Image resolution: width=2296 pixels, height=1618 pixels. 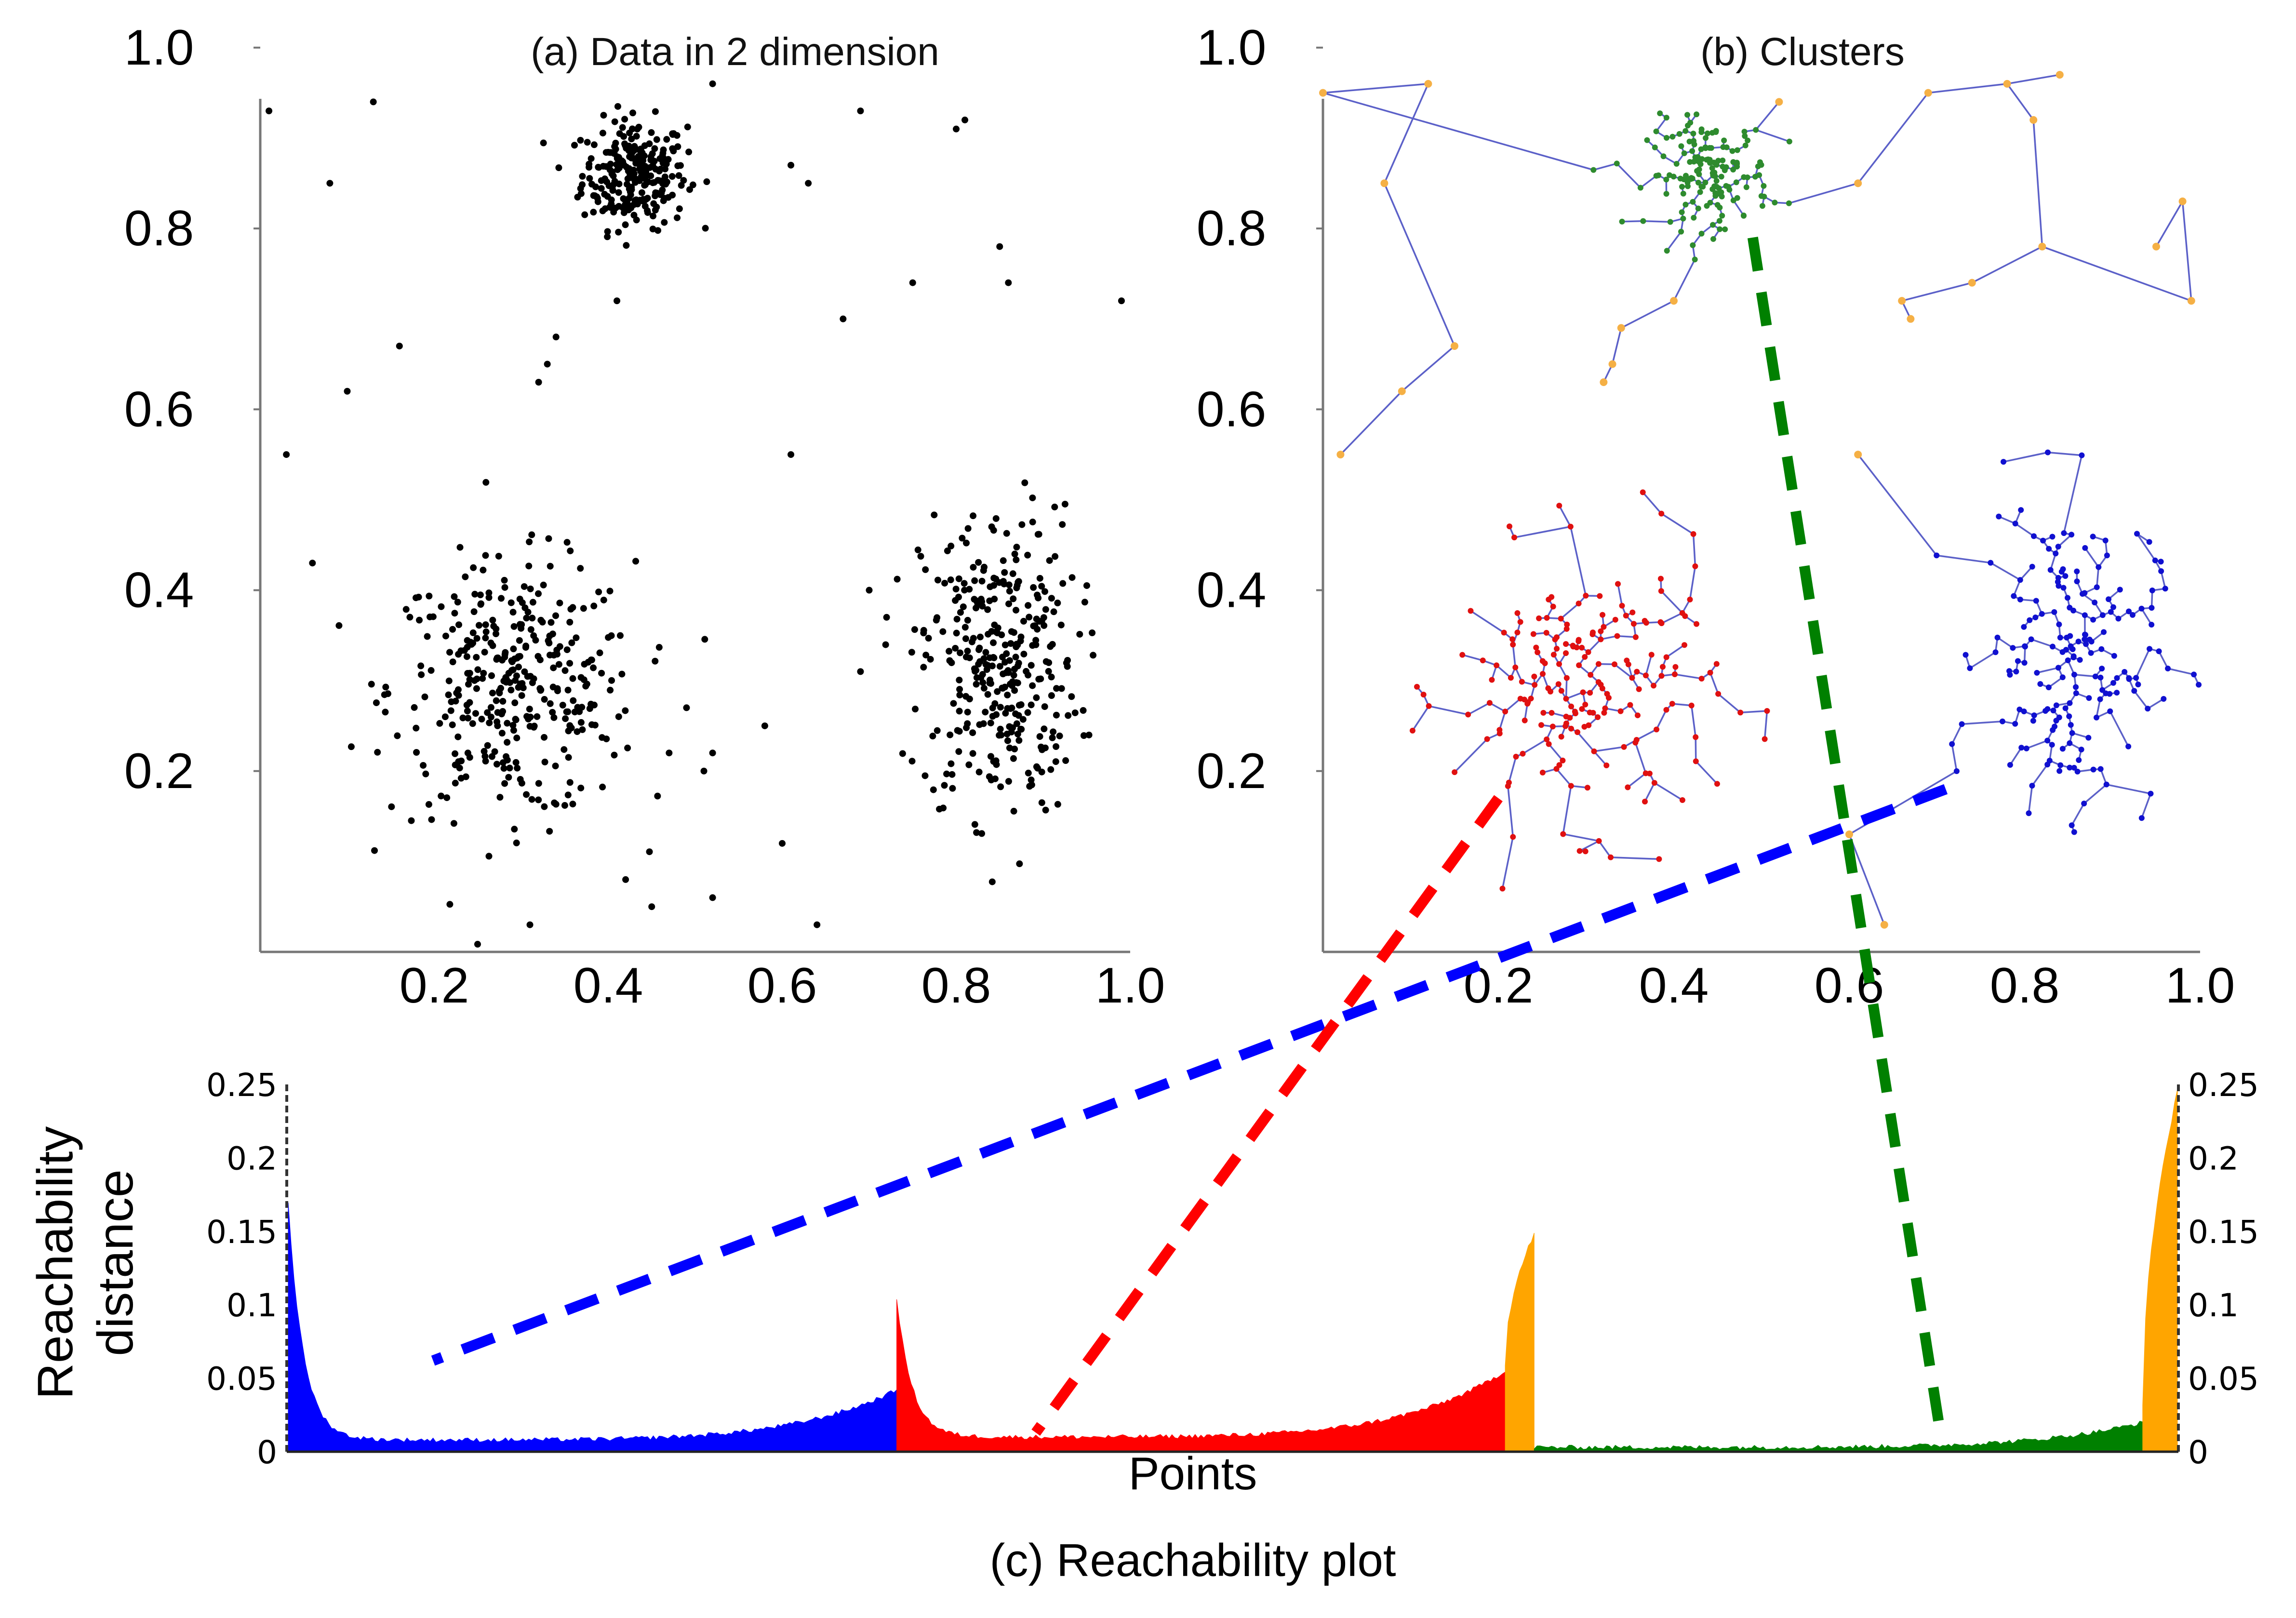 I want to click on panel-c-y-tick-right: 0.25, so click(x=2223, y=1085).